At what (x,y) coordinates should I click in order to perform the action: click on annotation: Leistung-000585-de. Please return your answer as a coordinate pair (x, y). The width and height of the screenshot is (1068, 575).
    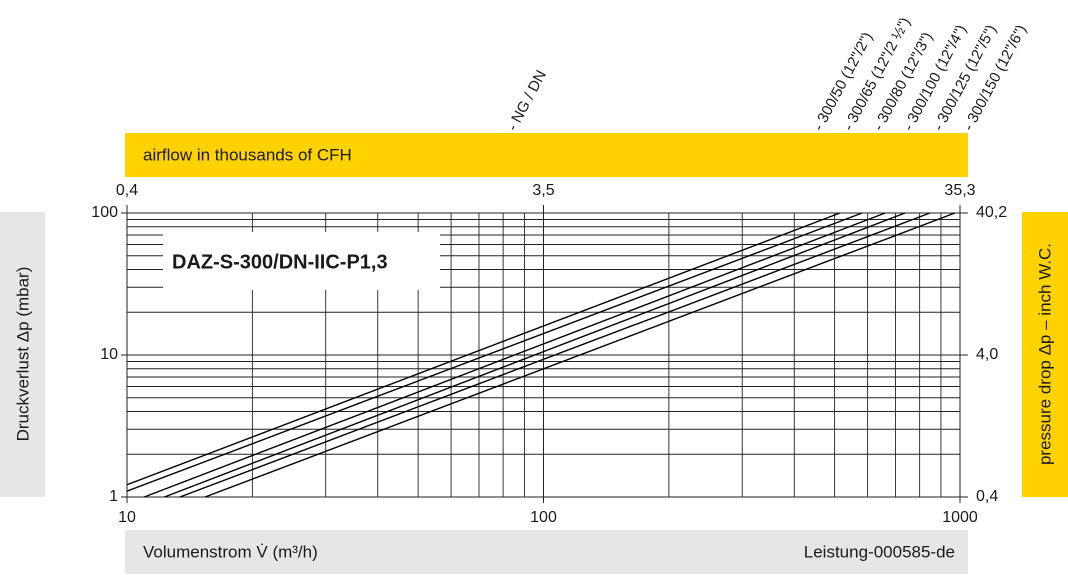
    Looking at the image, I should click on (879, 551).